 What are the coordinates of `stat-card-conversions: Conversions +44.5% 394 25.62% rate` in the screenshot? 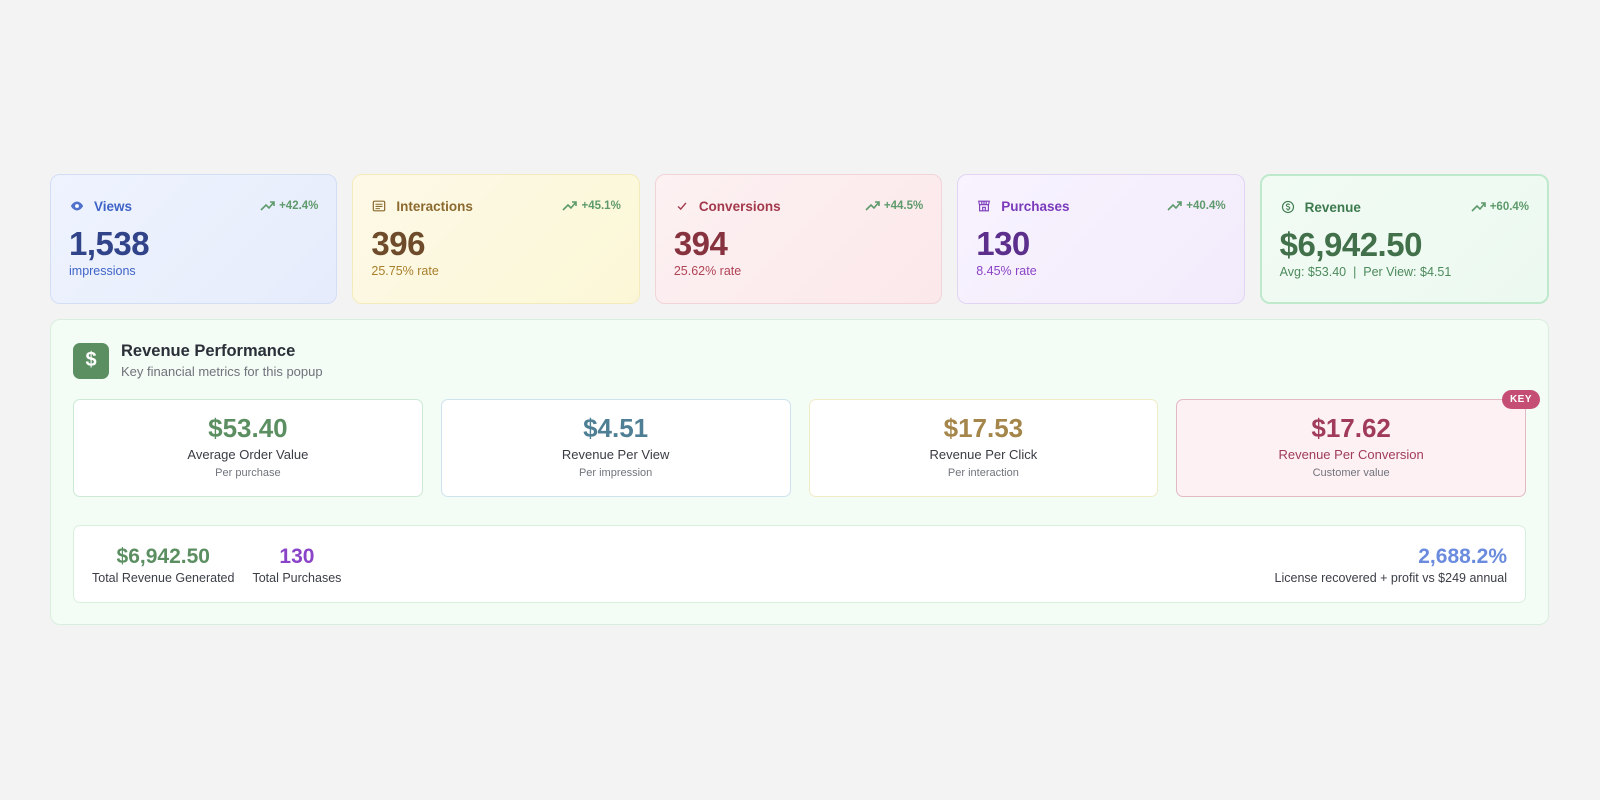 It's located at (798, 239).